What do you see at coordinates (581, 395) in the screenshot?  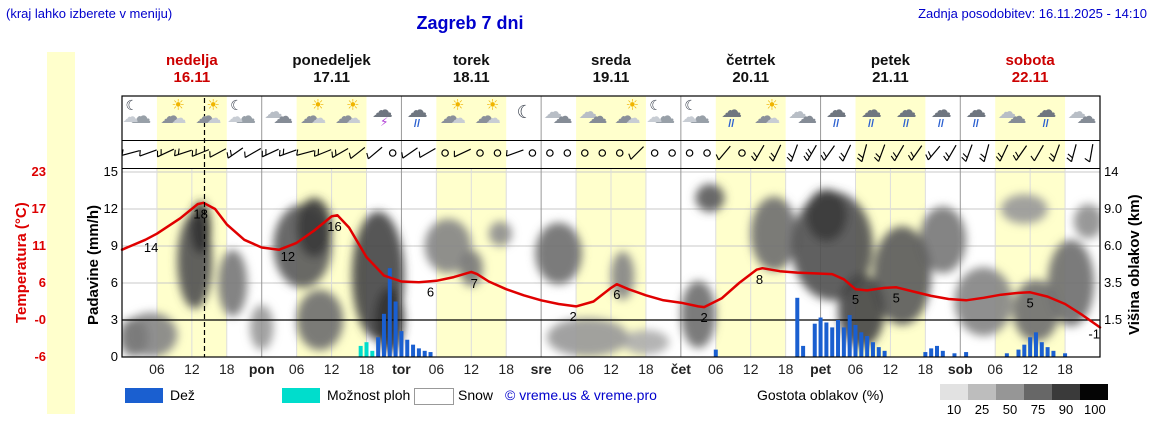 I see `copyright-link: © vreme.us & vreme.pro` at bounding box center [581, 395].